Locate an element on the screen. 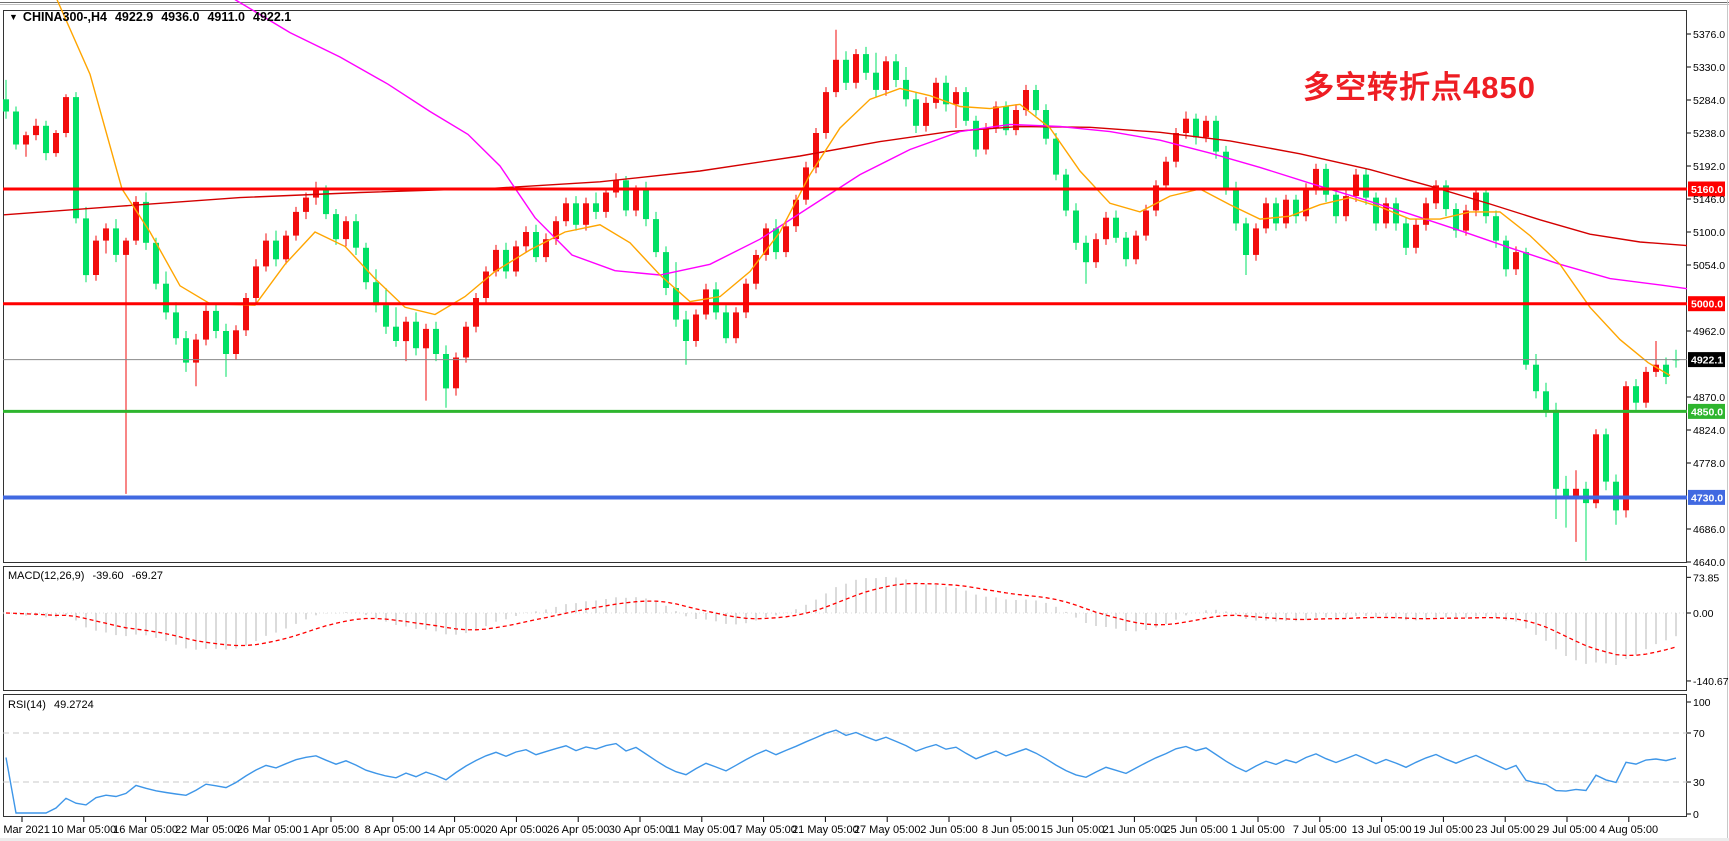 The image size is (1729, 841). rsi-axis-label: 100 is located at coordinates (1702, 703).